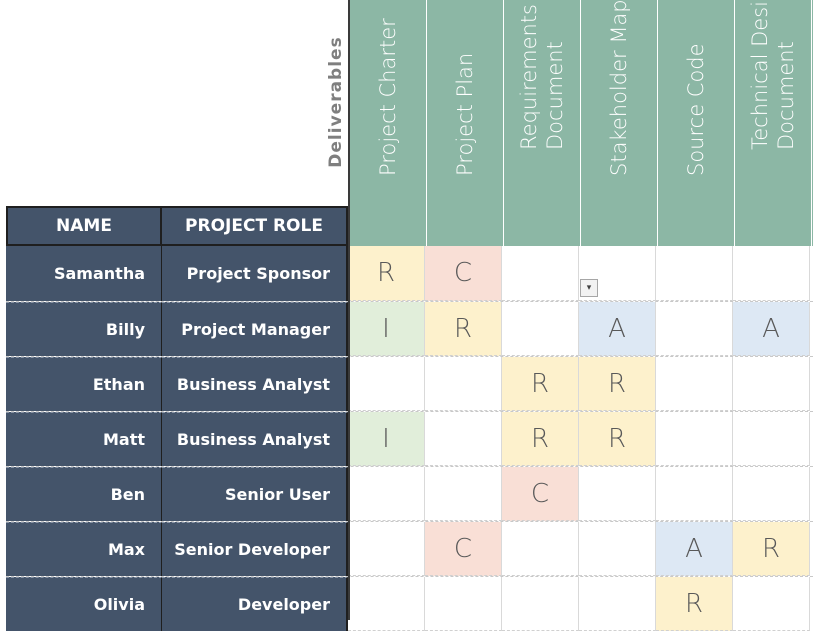  I want to click on deliverable-header: Requirements Document, so click(542, 123).